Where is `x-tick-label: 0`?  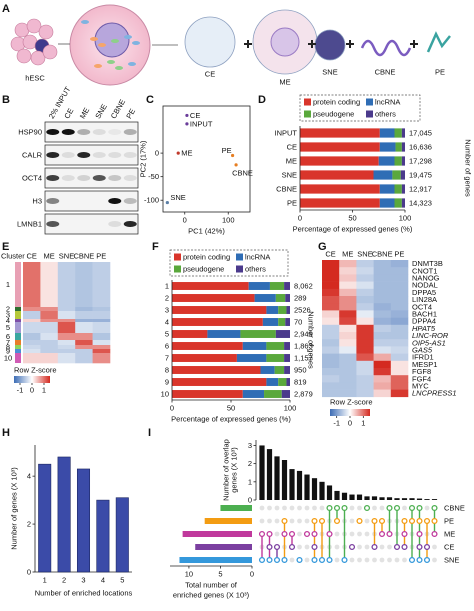
x-tick-label: 0 is located at coordinates (172, 408).